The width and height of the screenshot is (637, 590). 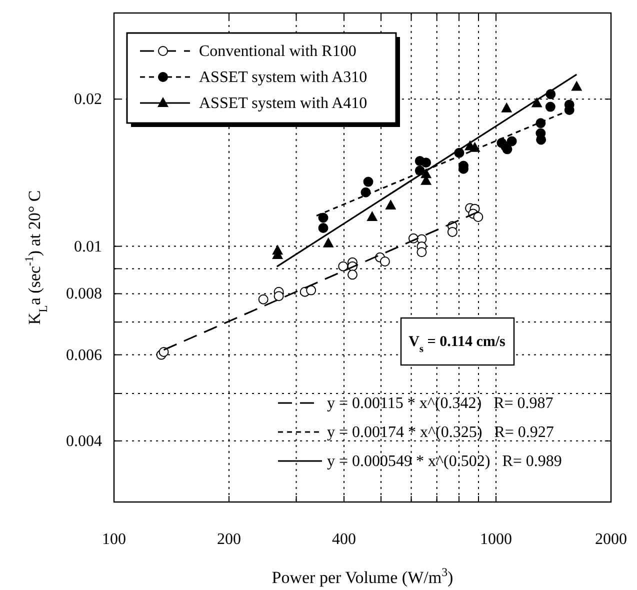 What do you see at coordinates (84, 294) in the screenshot?
I see `y-tick-label: 0.008` at bounding box center [84, 294].